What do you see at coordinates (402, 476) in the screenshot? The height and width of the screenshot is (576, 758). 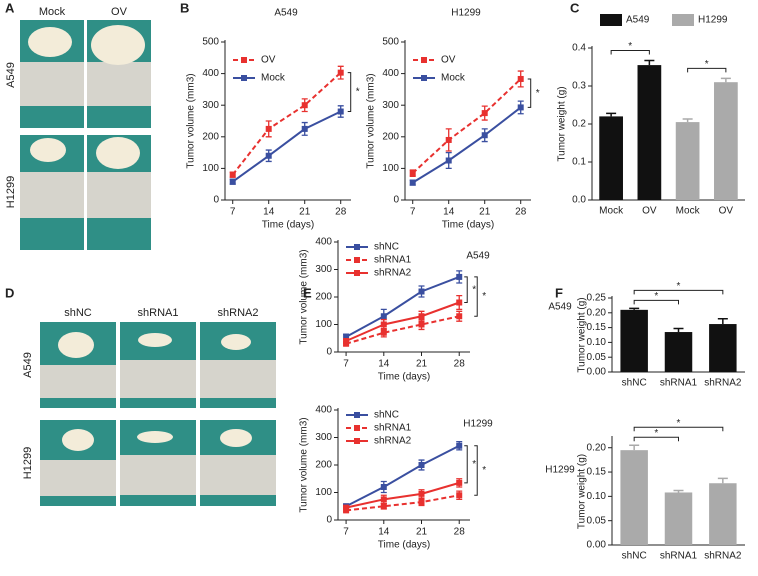 I see `series-line` at bounding box center [402, 476].